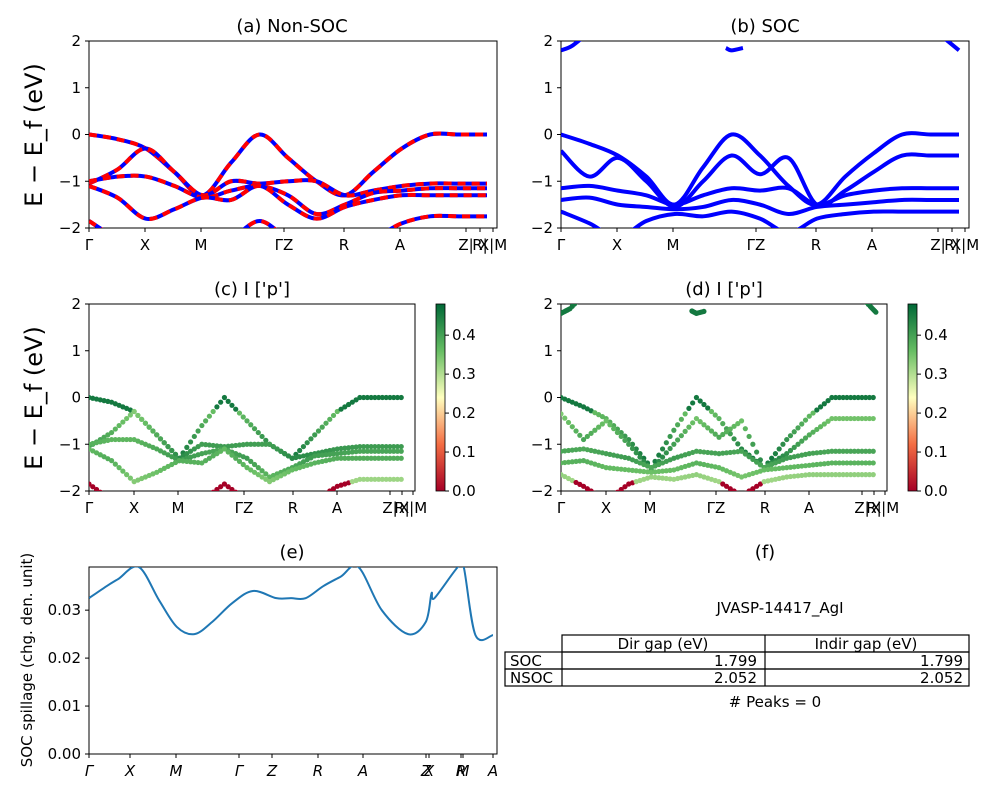 The width and height of the screenshot is (1000, 800). What do you see at coordinates (291, 552) in the screenshot?
I see `panel-e-title: (e)` at bounding box center [291, 552].